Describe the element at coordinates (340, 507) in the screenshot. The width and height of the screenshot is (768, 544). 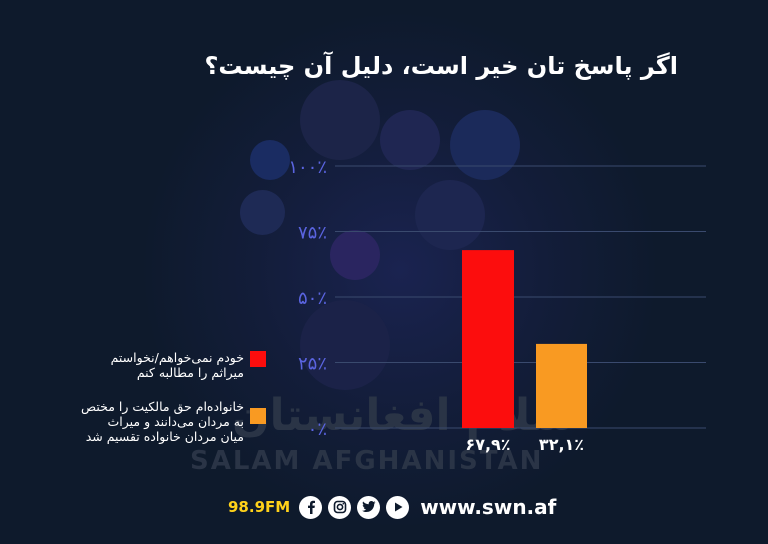
I see `instagram-icon` at that location.